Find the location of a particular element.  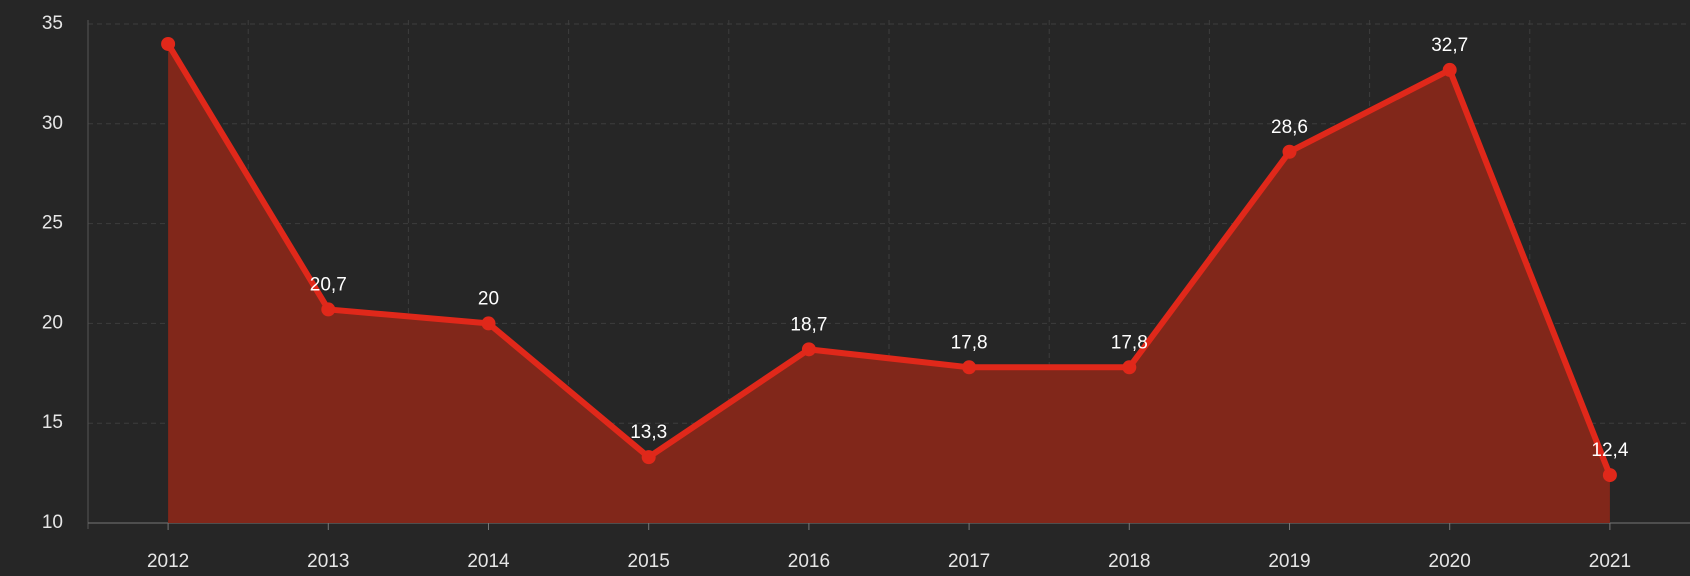

y-tick-label: 20 is located at coordinates (52, 322).